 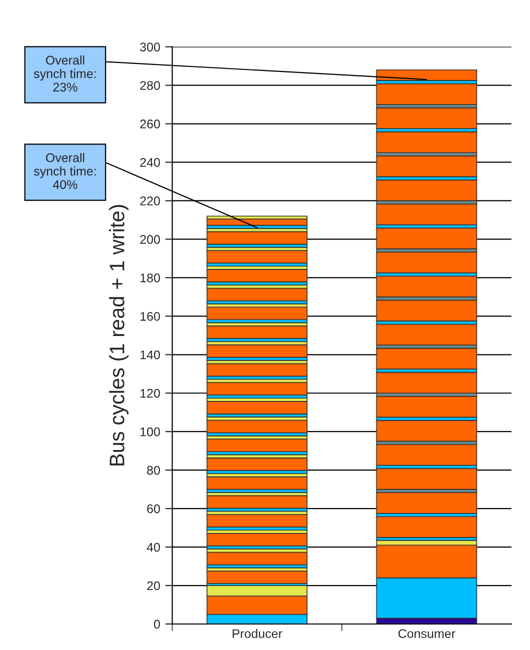 I want to click on y-tick-label: 100, so click(x=150, y=431).